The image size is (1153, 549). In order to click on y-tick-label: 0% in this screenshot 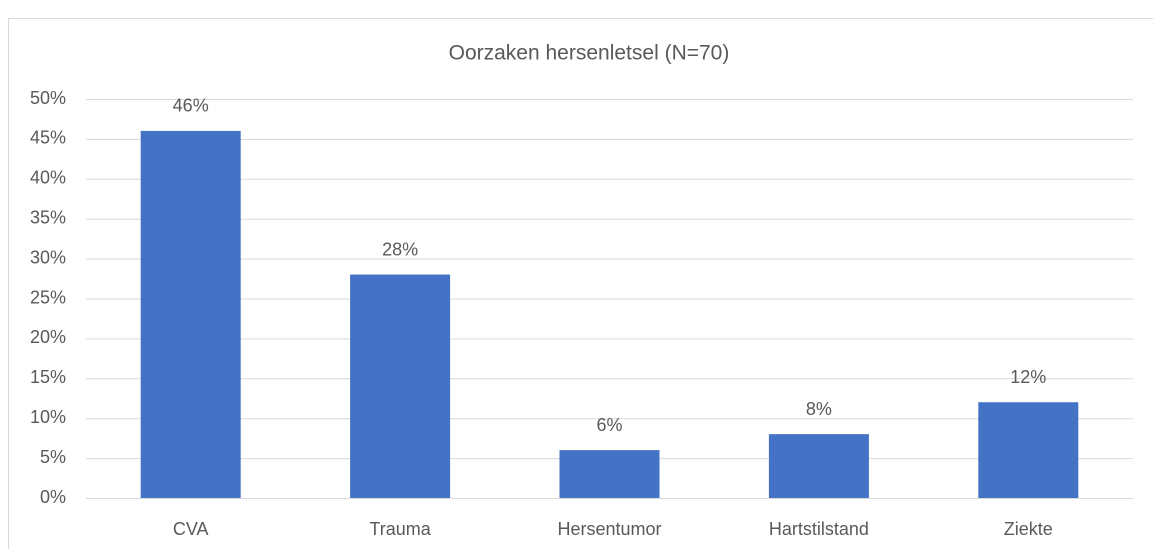, I will do `click(53, 497)`.